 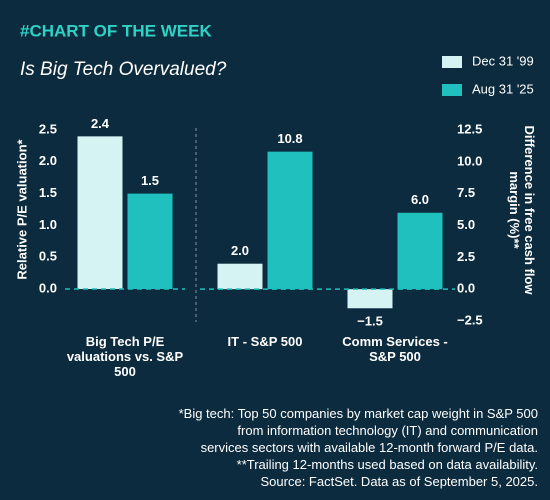 What do you see at coordinates (289, 138) in the screenshot?
I see `data-label: 10.8` at bounding box center [289, 138].